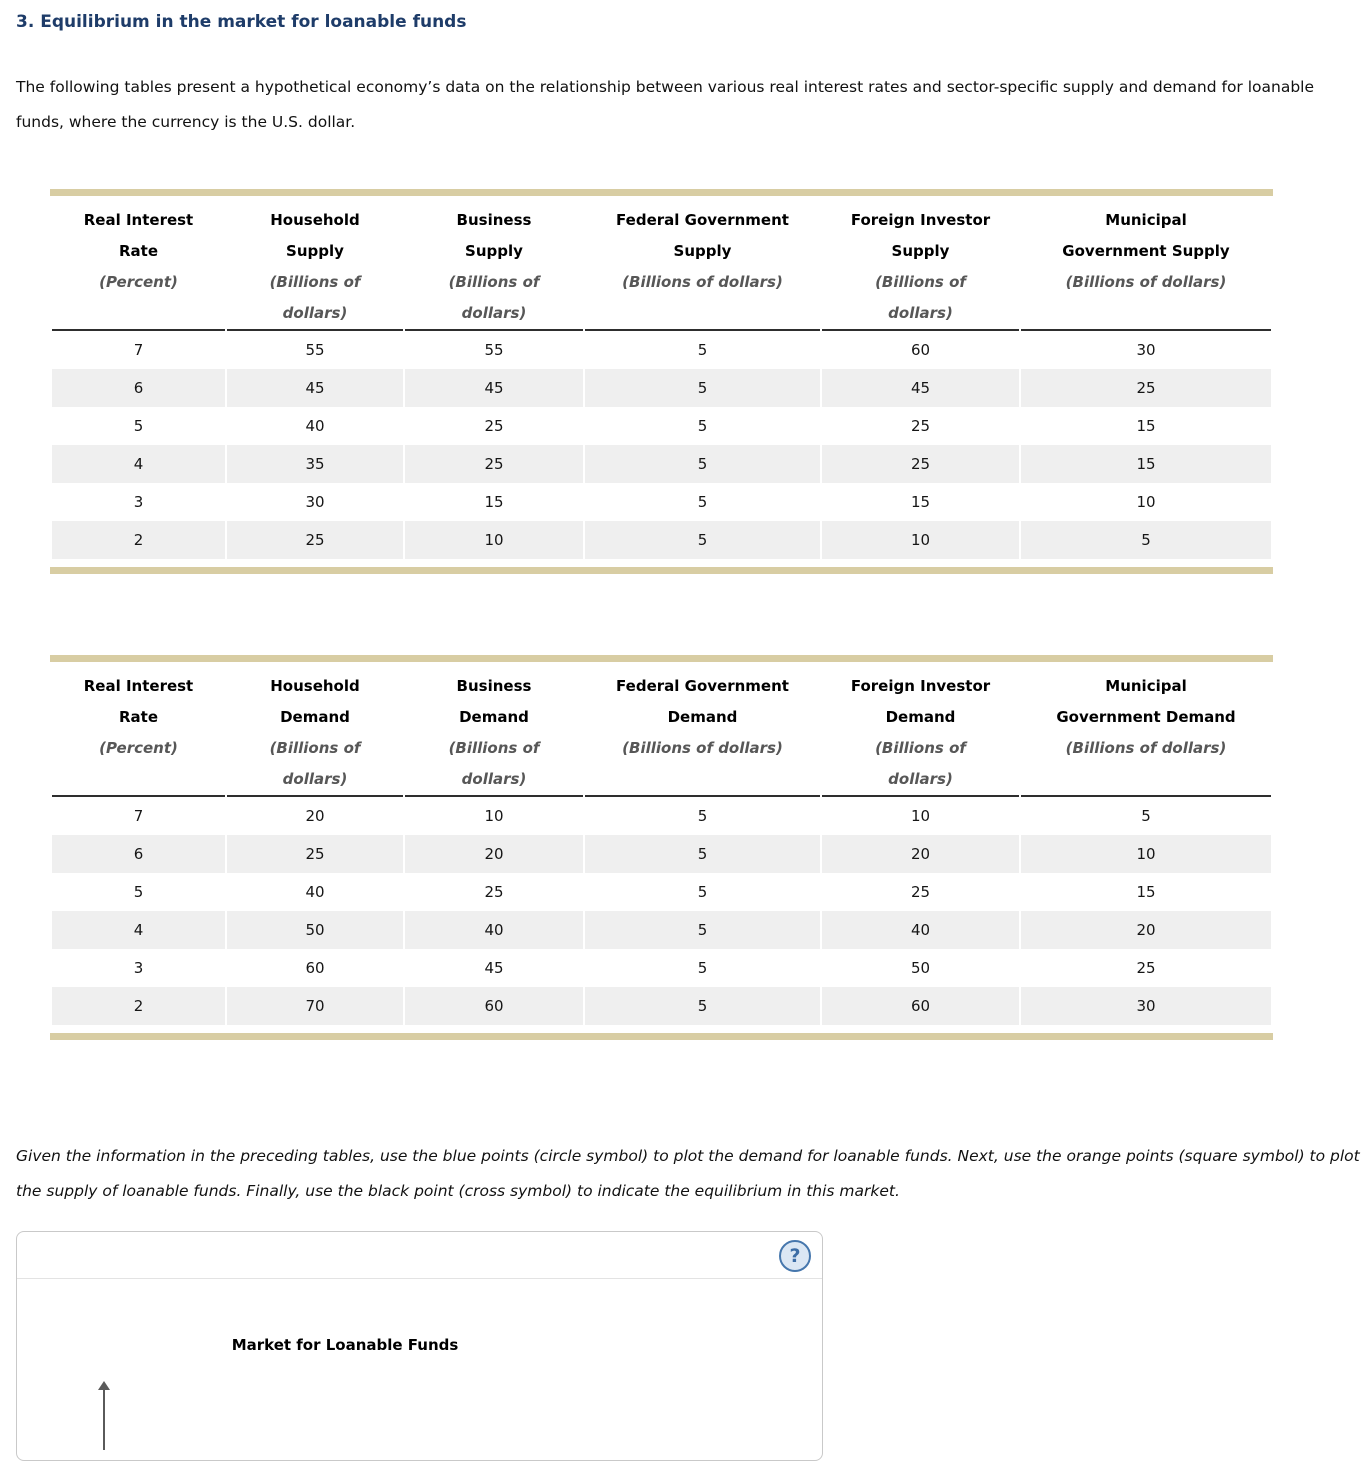 This screenshot has width=1366, height=1461. I want to click on column-header-household-demand: Household Demand (Billions of dollars), so click(315, 729).